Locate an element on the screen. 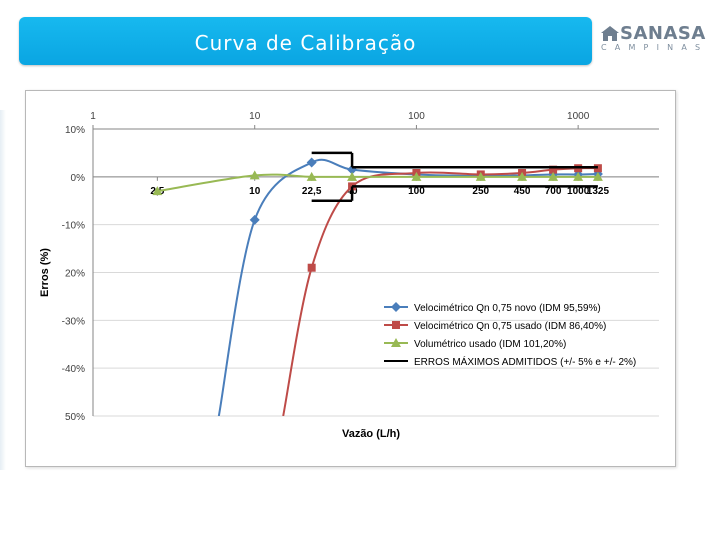  title-banner: Curva de Calibração is located at coordinates (305, 41).